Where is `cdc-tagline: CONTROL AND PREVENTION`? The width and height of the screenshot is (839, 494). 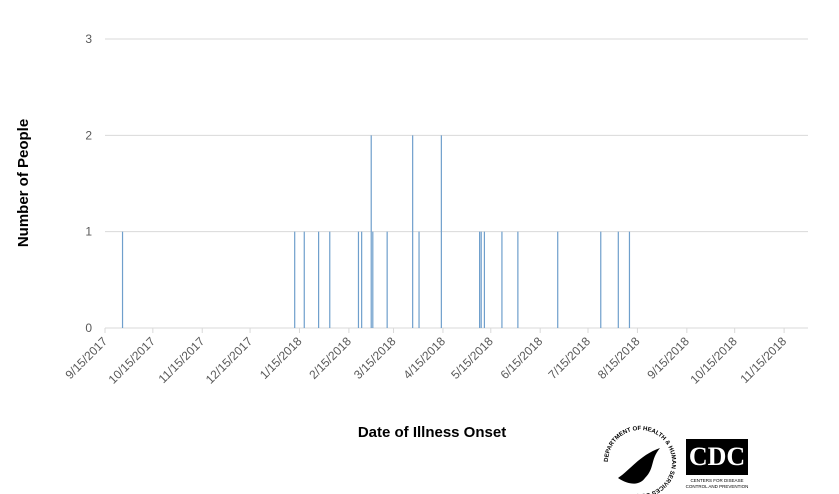
cdc-tagline: CONTROL AND PREVENTION is located at coordinates (717, 486).